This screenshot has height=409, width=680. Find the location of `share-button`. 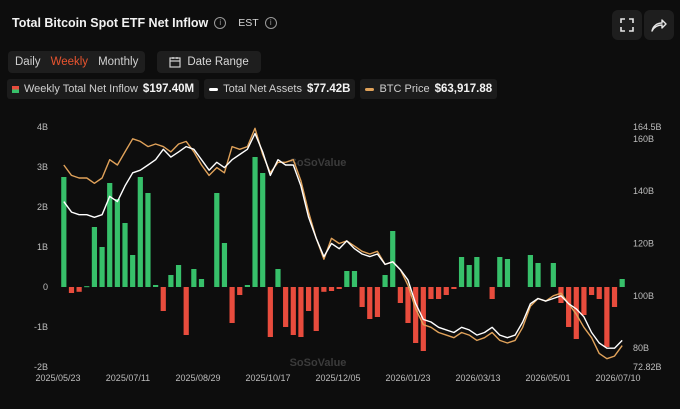

share-button is located at coordinates (659, 25).